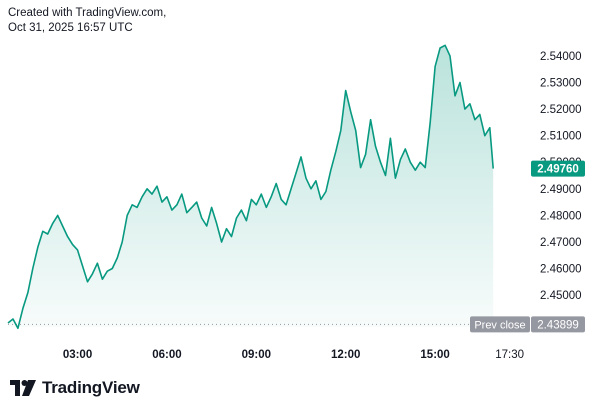 This screenshot has width=600, height=414. I want to click on y-tick-label: 2.47000, so click(561, 243).